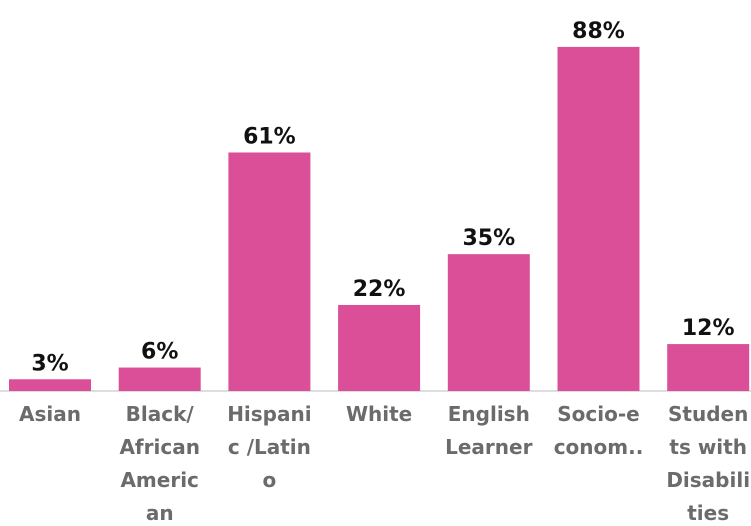  What do you see at coordinates (708, 463) in the screenshot?
I see `category-label-6: Studen ts with Disabili ties` at bounding box center [708, 463].